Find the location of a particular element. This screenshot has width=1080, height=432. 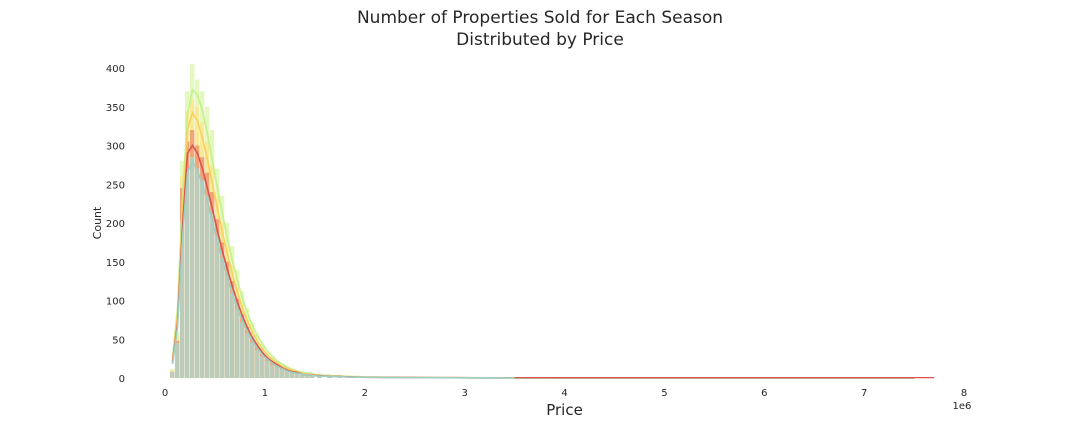

y-tick-label: 100 is located at coordinates (115, 302).